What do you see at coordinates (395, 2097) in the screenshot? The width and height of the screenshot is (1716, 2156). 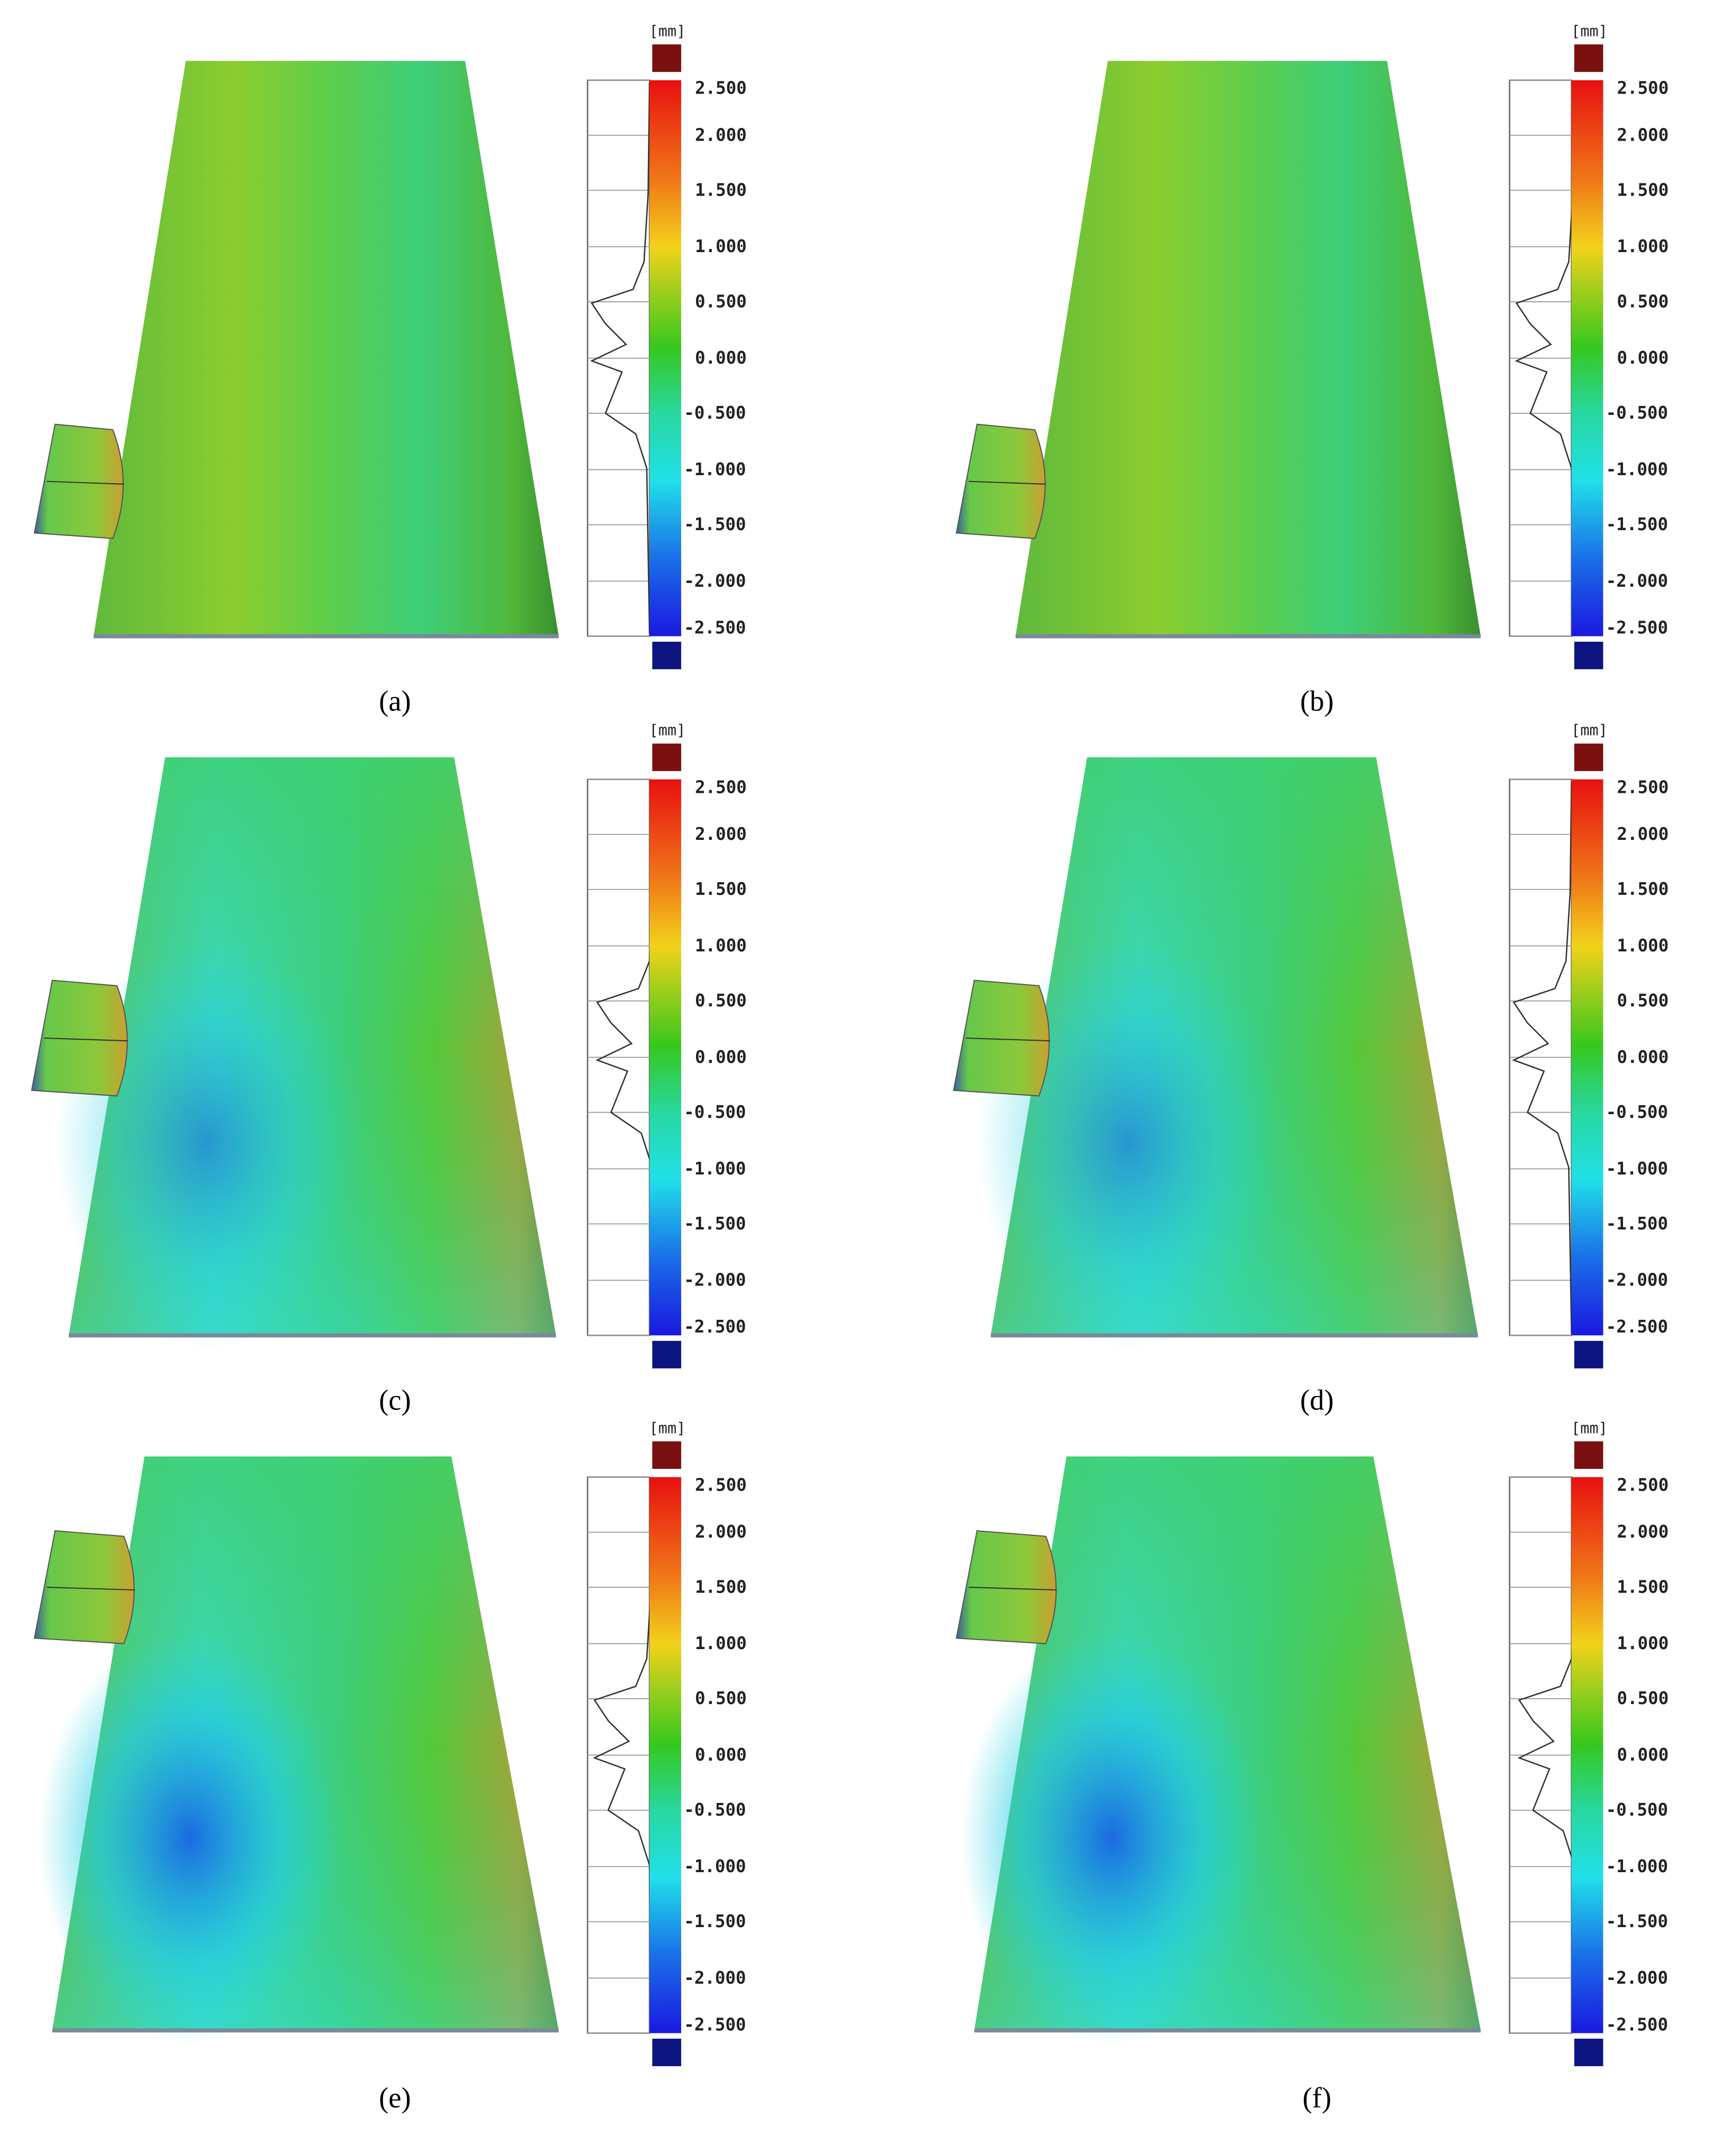 I see `panel-caption: (e)` at bounding box center [395, 2097].